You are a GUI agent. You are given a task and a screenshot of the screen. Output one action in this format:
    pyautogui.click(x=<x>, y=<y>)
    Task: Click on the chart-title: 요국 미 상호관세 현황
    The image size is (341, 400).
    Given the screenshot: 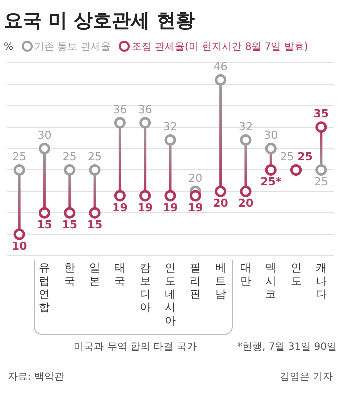 What is the action you would take?
    pyautogui.click(x=99, y=21)
    